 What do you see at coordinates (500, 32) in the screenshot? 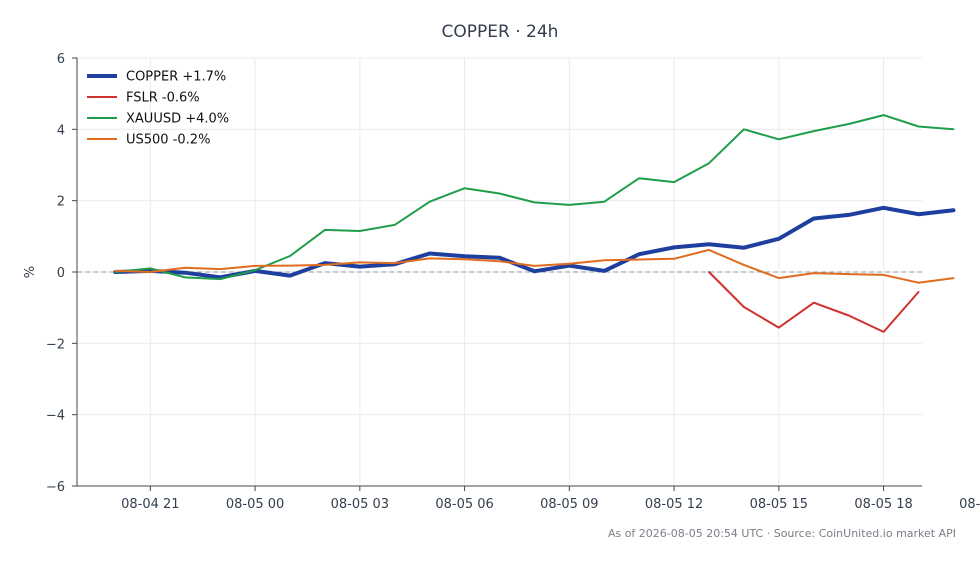
I see `chart-title: COPPER · 24h` at bounding box center [500, 32].